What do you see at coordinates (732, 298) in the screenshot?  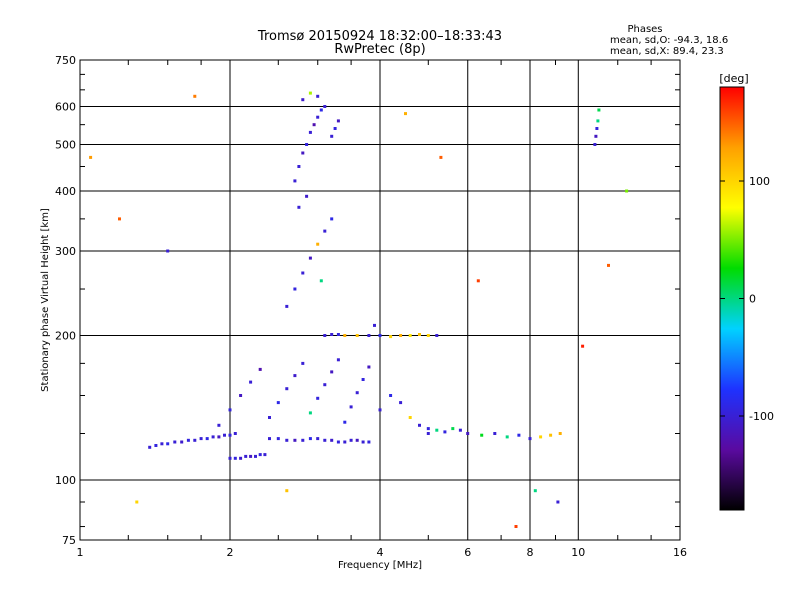 I see `colorbar-border` at bounding box center [732, 298].